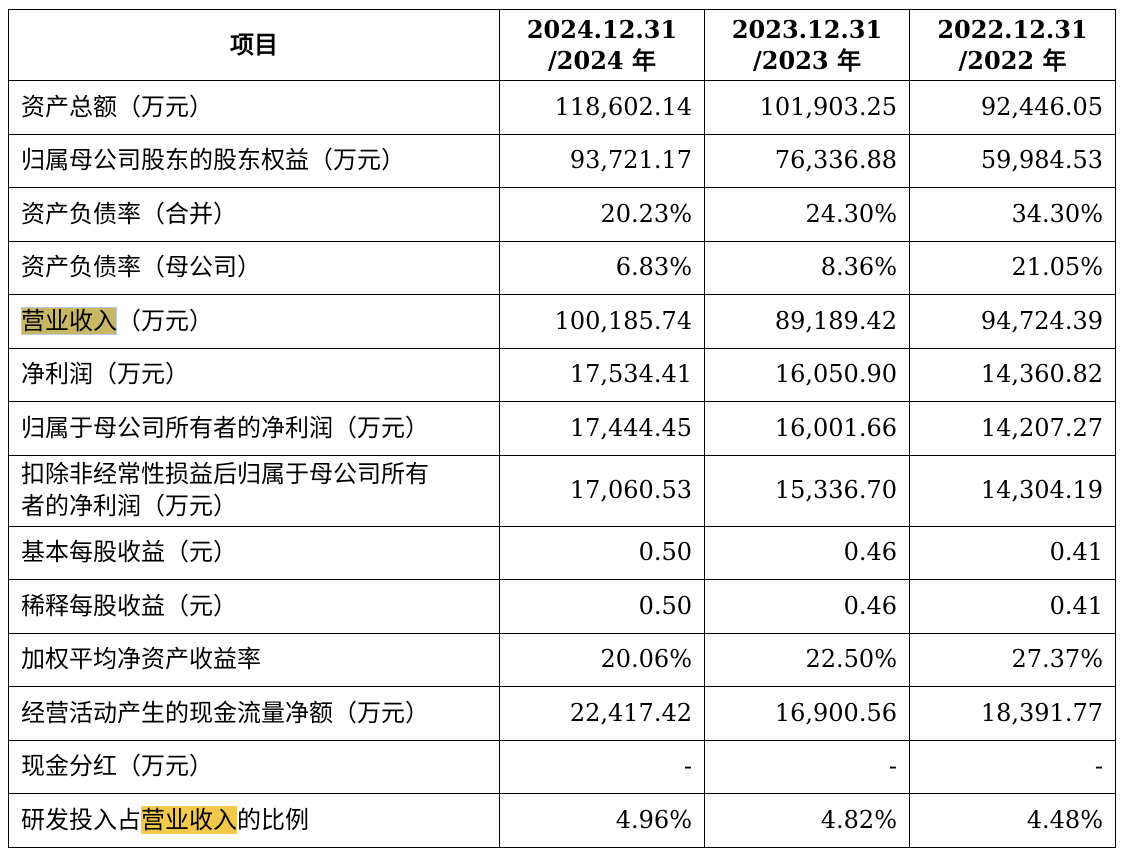 This screenshot has height=854, width=1125. I want to click on value-2022: 94,724.39, so click(1012, 321).